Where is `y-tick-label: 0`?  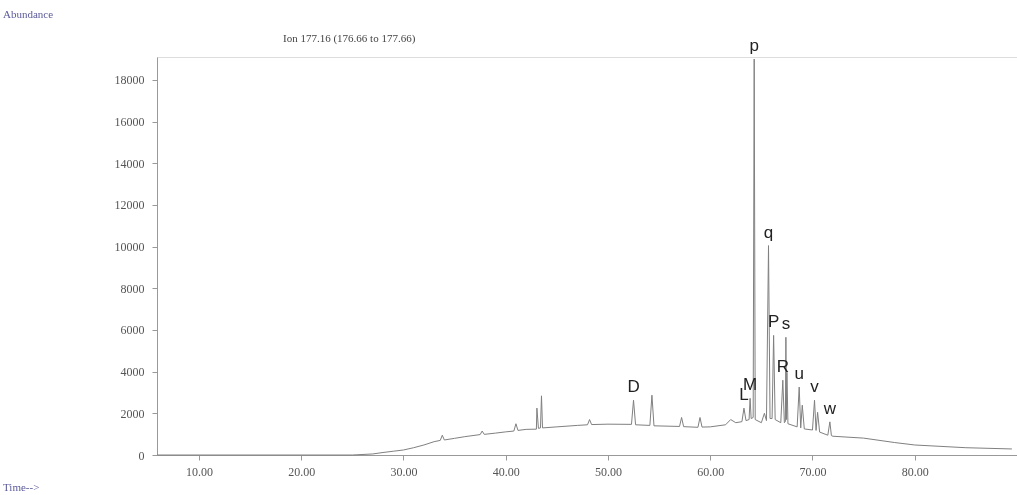 y-tick-label: 0 is located at coordinates (141, 455).